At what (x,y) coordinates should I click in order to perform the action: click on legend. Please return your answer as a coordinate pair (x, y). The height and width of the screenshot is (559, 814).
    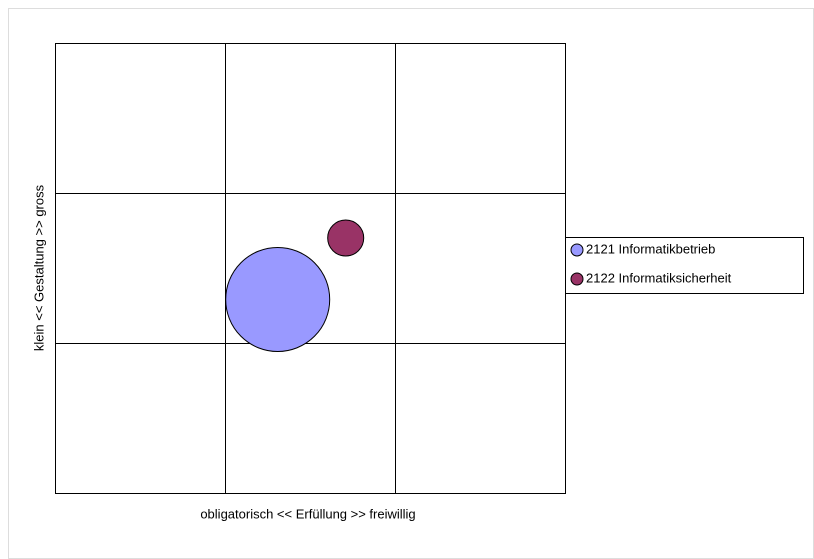
    Looking at the image, I should click on (684, 265).